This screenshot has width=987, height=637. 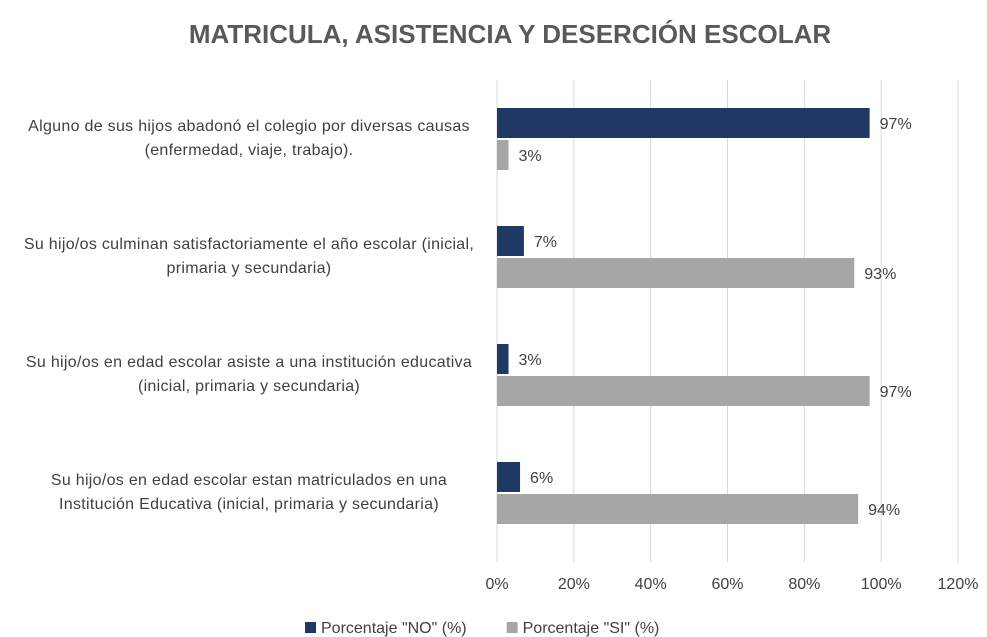 What do you see at coordinates (545, 242) in the screenshot?
I see `value-label: 7%` at bounding box center [545, 242].